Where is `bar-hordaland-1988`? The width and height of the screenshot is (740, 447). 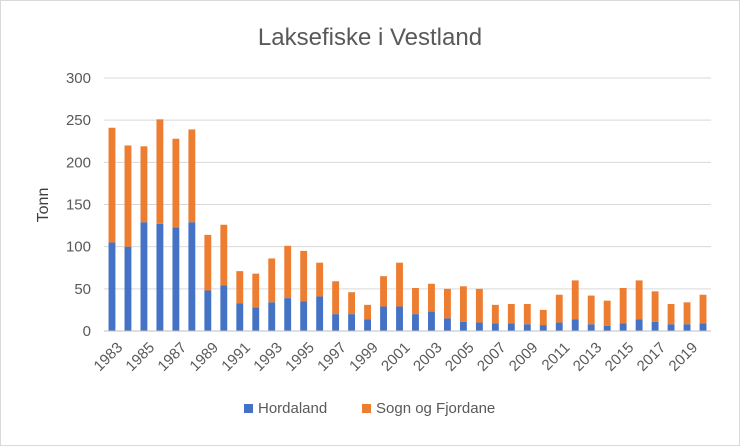 bar-hordaland-1988 is located at coordinates (192, 276).